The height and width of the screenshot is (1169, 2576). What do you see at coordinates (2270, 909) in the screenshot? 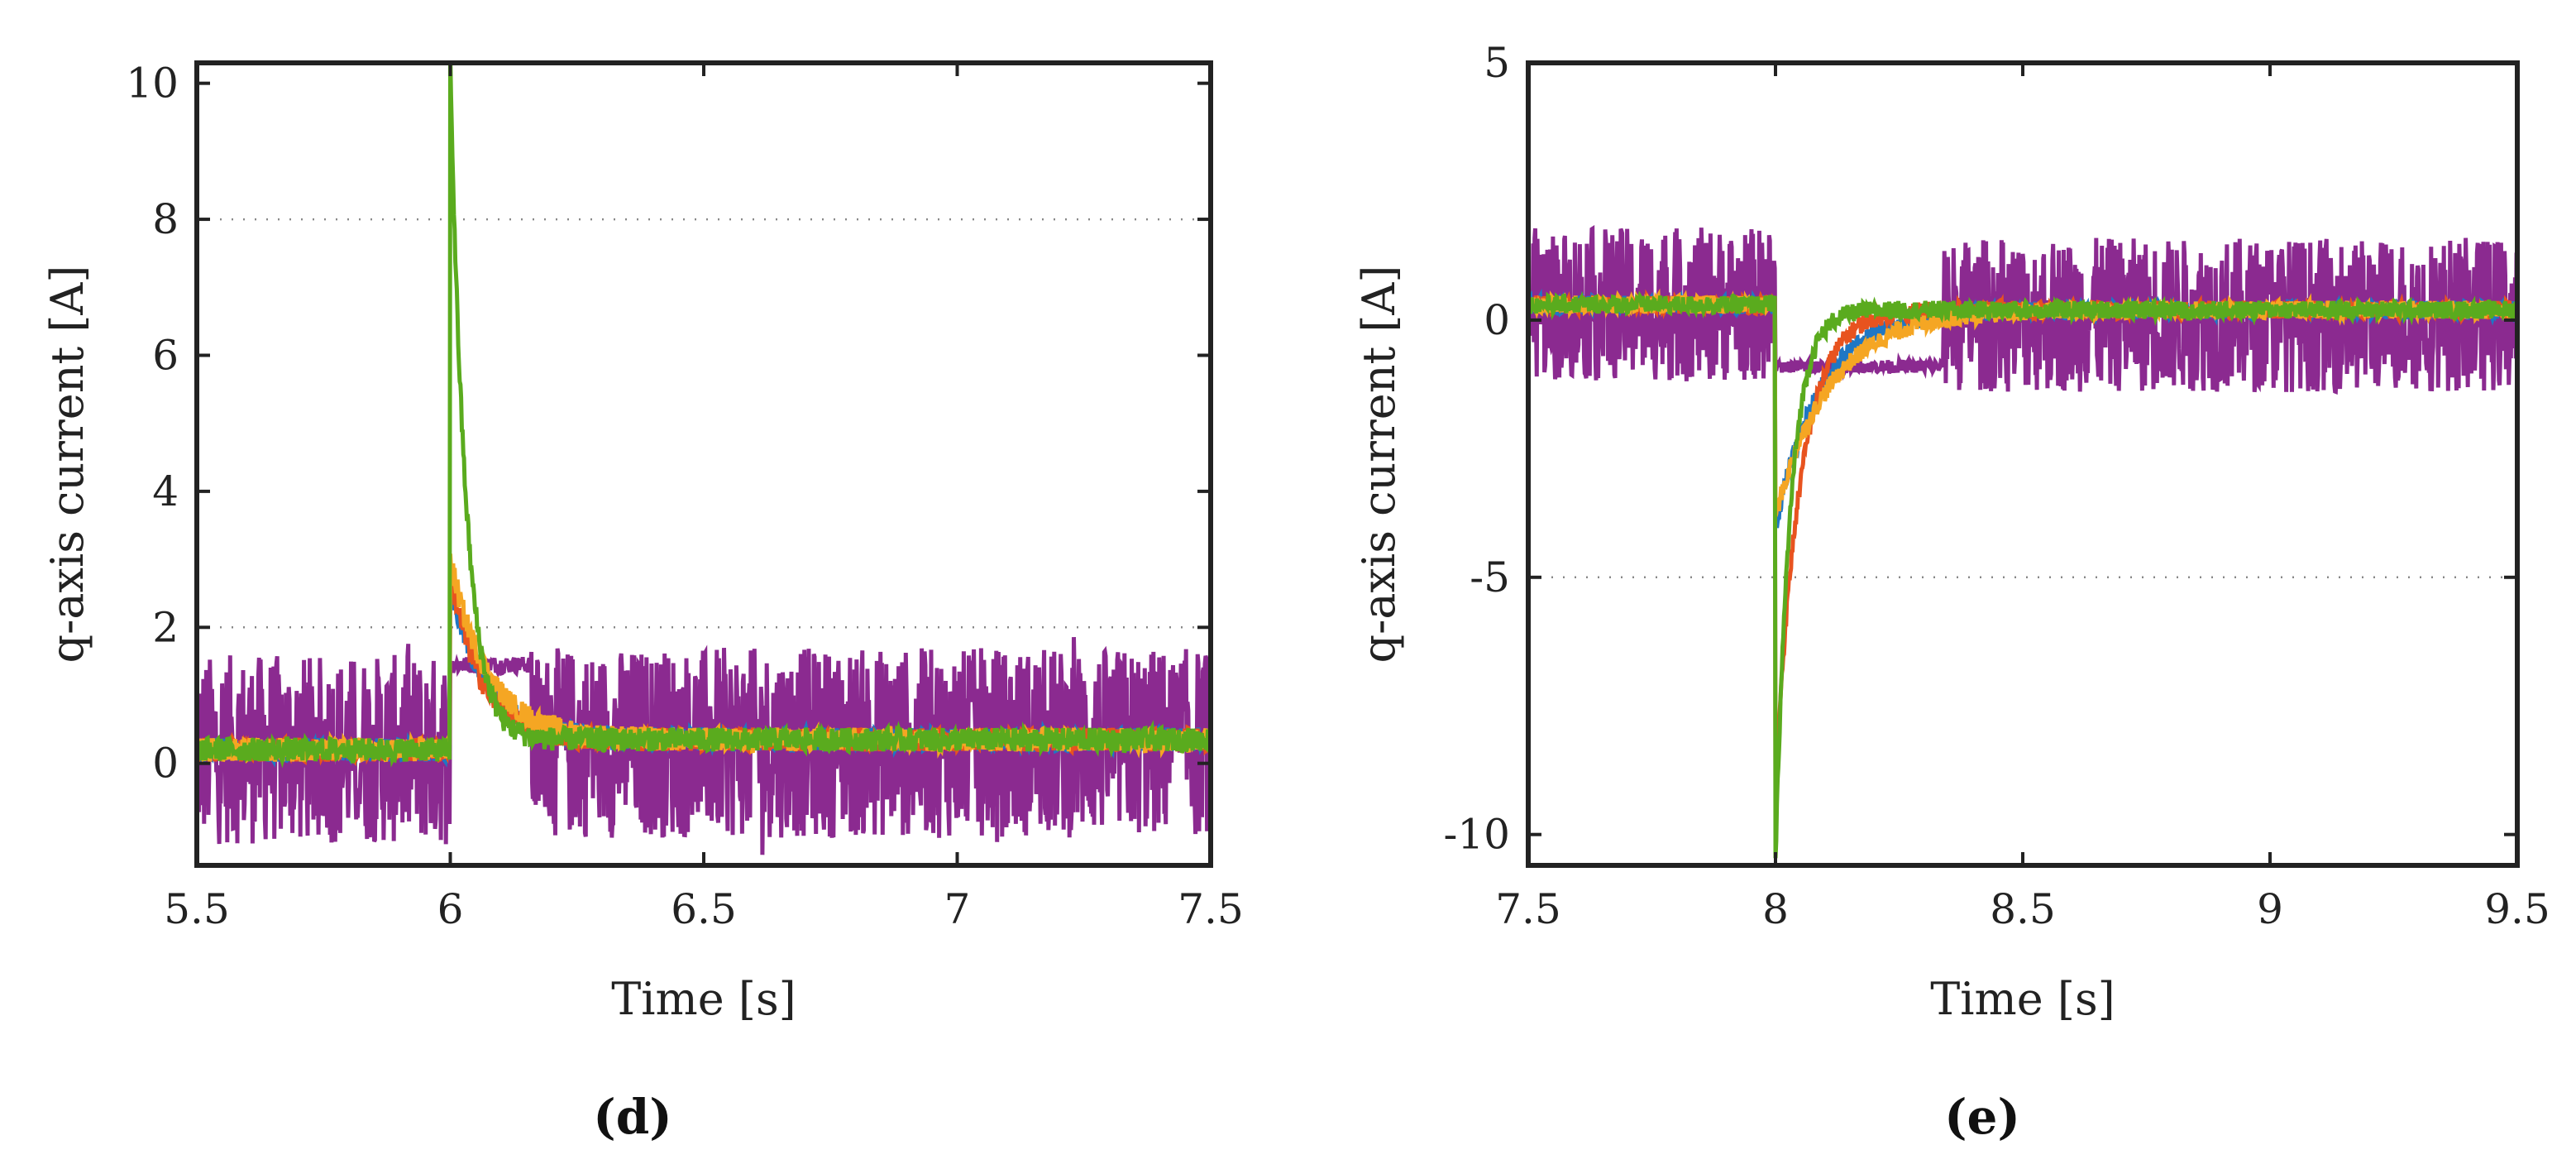
I see `x-tick-label: 9` at bounding box center [2270, 909].